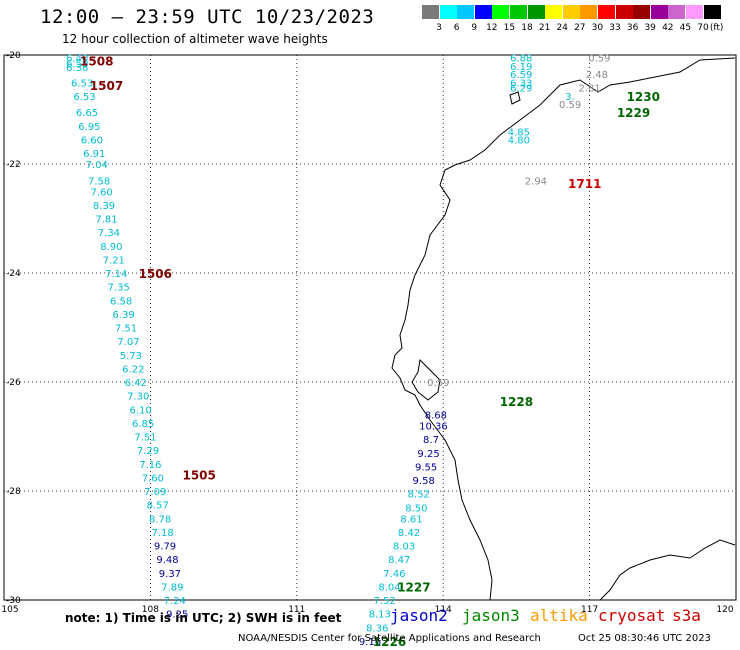 This screenshot has height=650, width=740. What do you see at coordinates (13, 383) in the screenshot?
I see `lat-tick-label: -26` at bounding box center [13, 383].